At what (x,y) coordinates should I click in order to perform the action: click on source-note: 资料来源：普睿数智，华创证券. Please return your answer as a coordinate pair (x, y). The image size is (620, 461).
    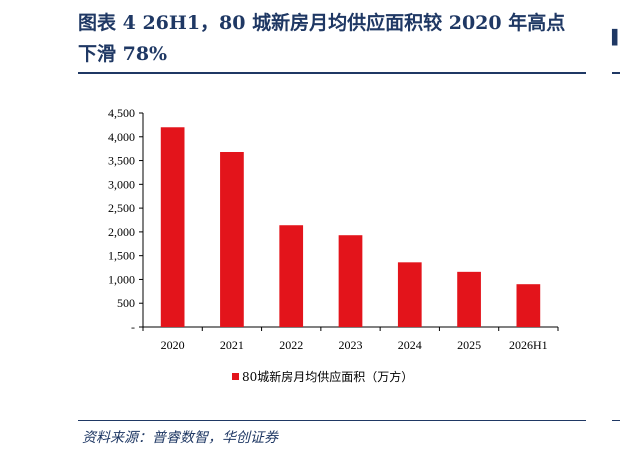
    Looking at the image, I should click on (180, 438).